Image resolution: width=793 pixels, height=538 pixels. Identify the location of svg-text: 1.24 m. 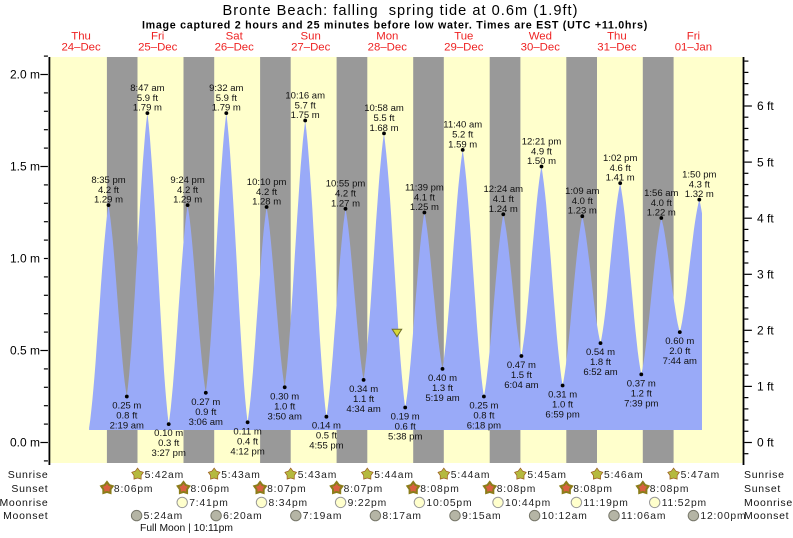
(503, 209).